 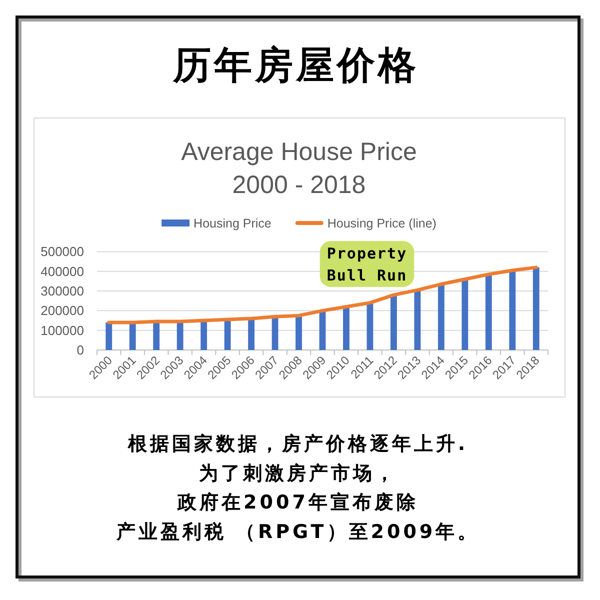 What do you see at coordinates (62, 291) in the screenshot?
I see `y-tick-label: 300000` at bounding box center [62, 291].